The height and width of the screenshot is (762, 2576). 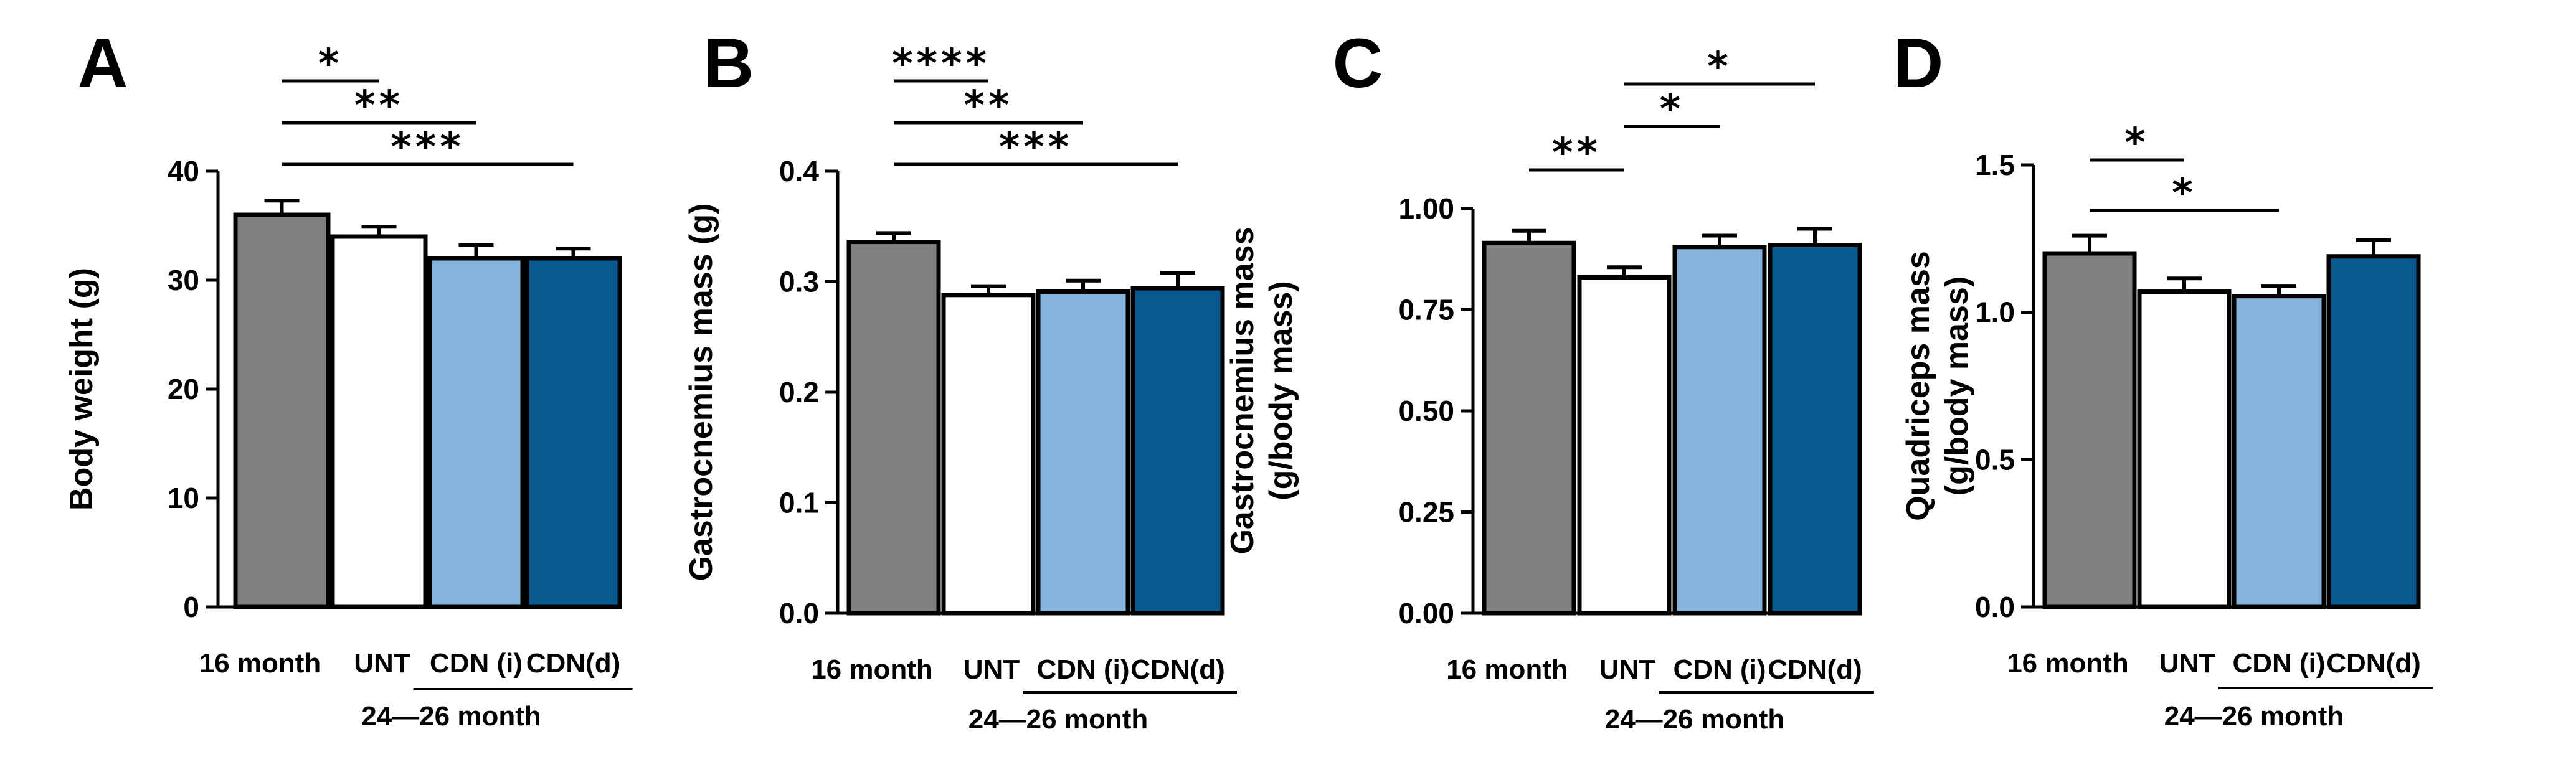 What do you see at coordinates (799, 503) in the screenshot?
I see `y-tick-label: 0.1` at bounding box center [799, 503].